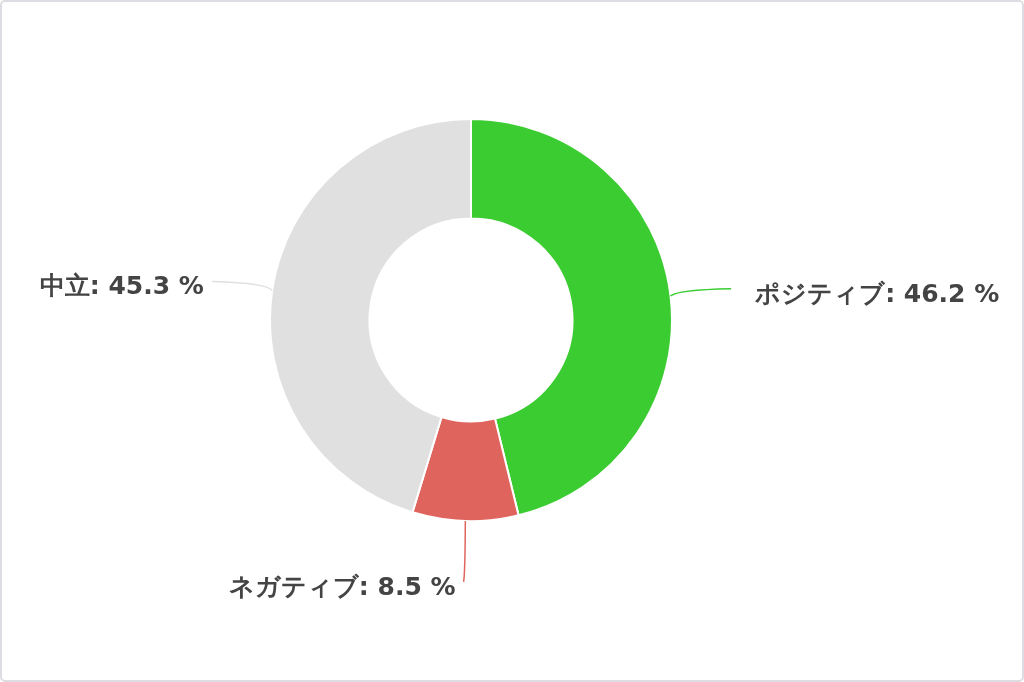 This screenshot has width=1024, height=682. I want to click on slice-label: ポジティブ: 46.2 %, so click(877, 293).